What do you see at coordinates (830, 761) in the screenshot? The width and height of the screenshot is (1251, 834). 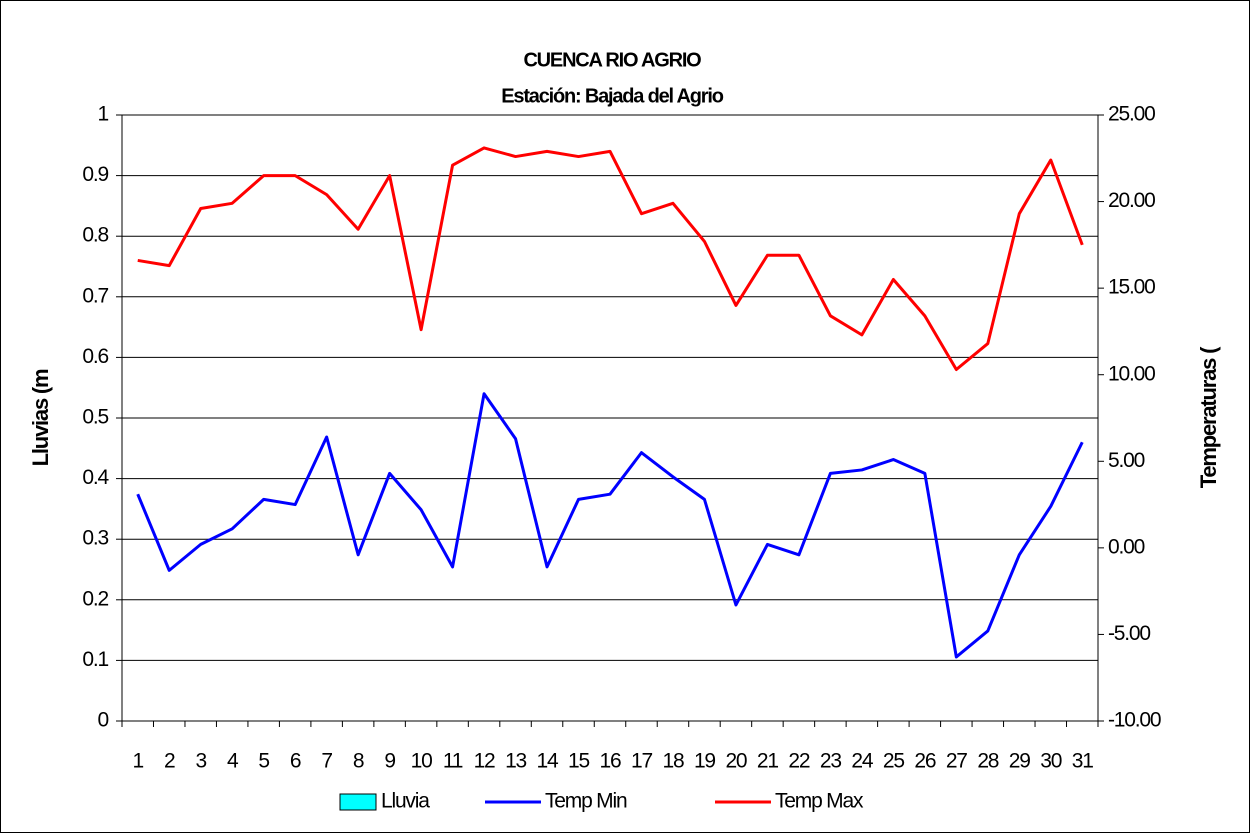 I see `x-tick-label: 23` at bounding box center [830, 761].